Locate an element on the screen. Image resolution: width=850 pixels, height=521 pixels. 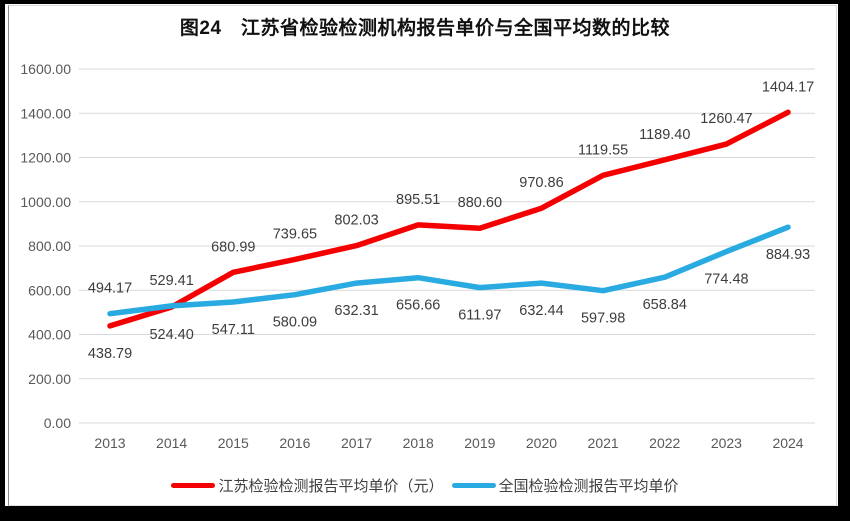
y-tick-label: 1600.00 is located at coordinates (45, 69).